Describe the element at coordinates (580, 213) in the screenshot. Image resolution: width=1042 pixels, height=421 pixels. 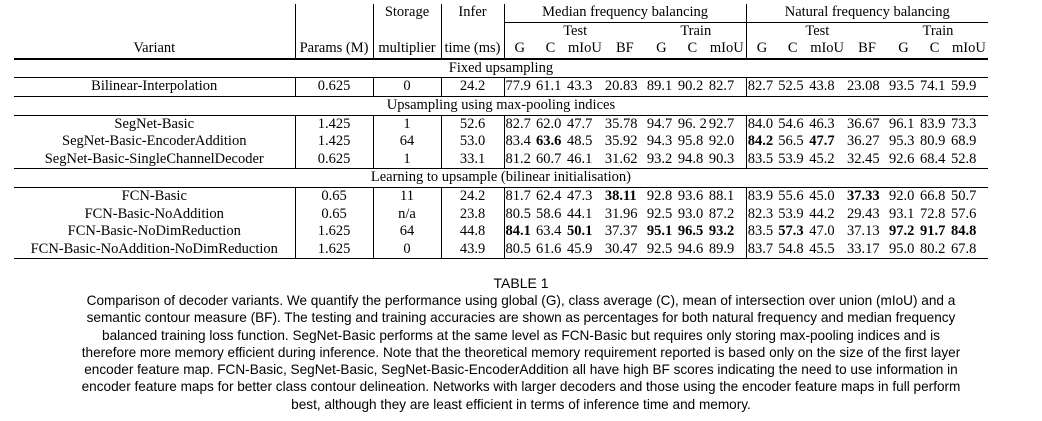
I see `metric-cell: 44.1` at that location.